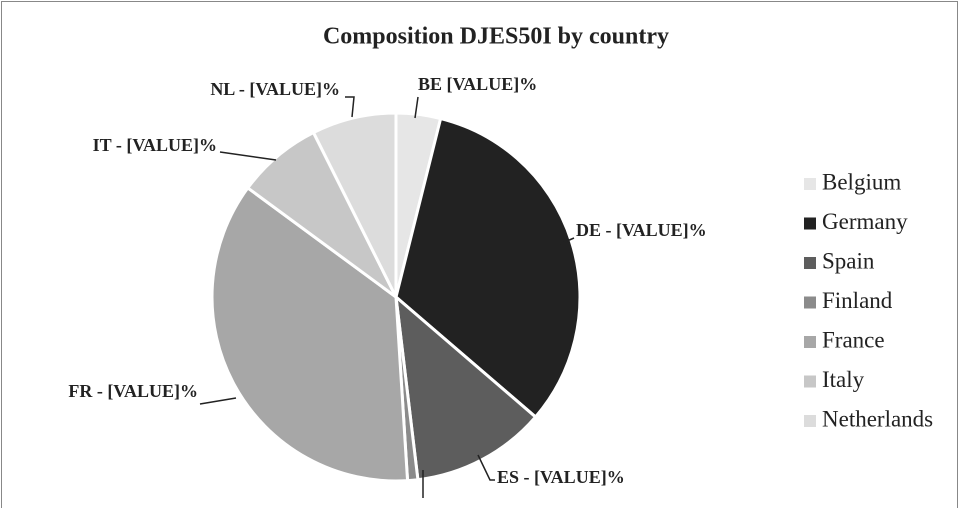  What do you see at coordinates (848, 260) in the screenshot?
I see `legend-label: Spain` at bounding box center [848, 260].